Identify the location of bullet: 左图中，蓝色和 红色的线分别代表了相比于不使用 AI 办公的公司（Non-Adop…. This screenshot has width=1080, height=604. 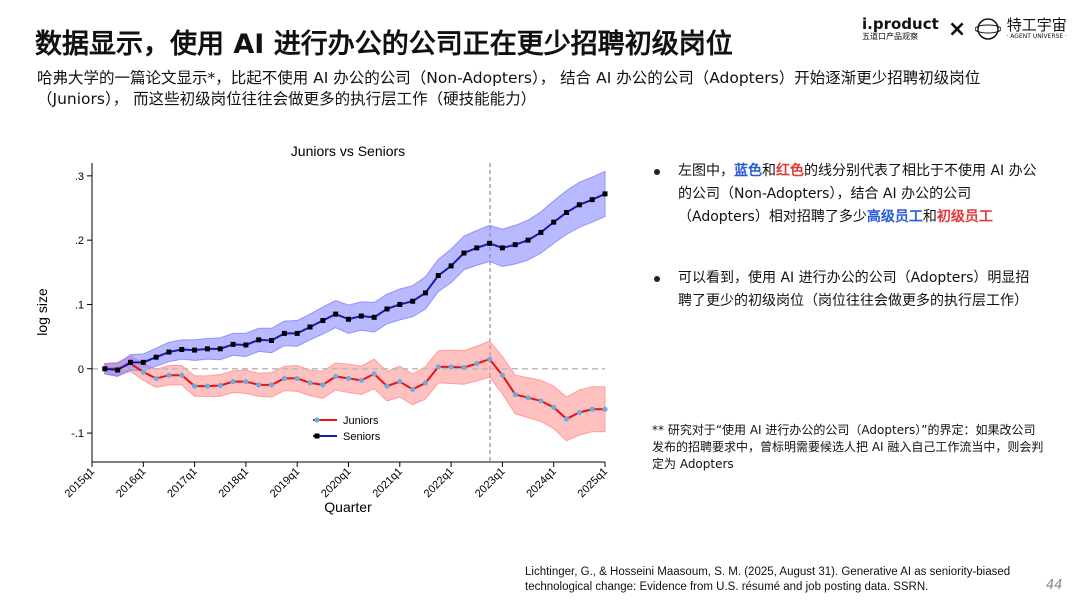
(847, 194).